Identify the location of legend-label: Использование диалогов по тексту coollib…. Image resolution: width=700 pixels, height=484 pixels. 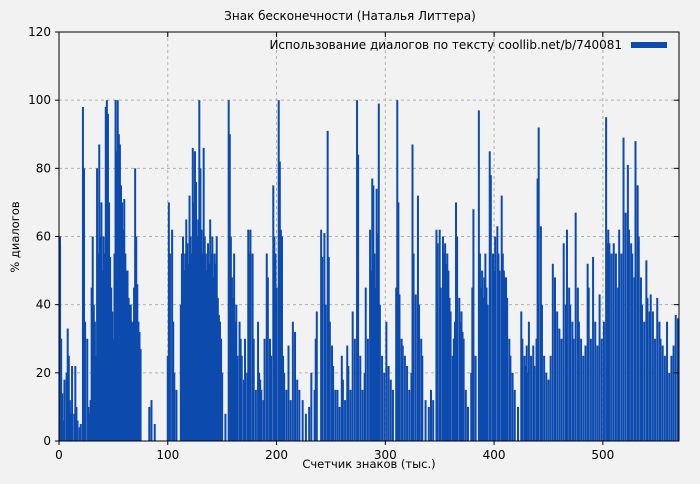
(445, 45).